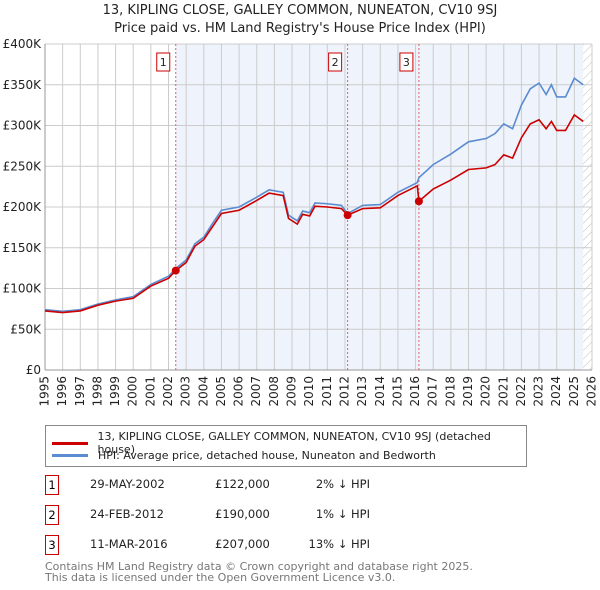 This screenshot has height=590, width=600. Describe the element at coordinates (70, 455) in the screenshot. I see `legend-swatch-blue` at that location.